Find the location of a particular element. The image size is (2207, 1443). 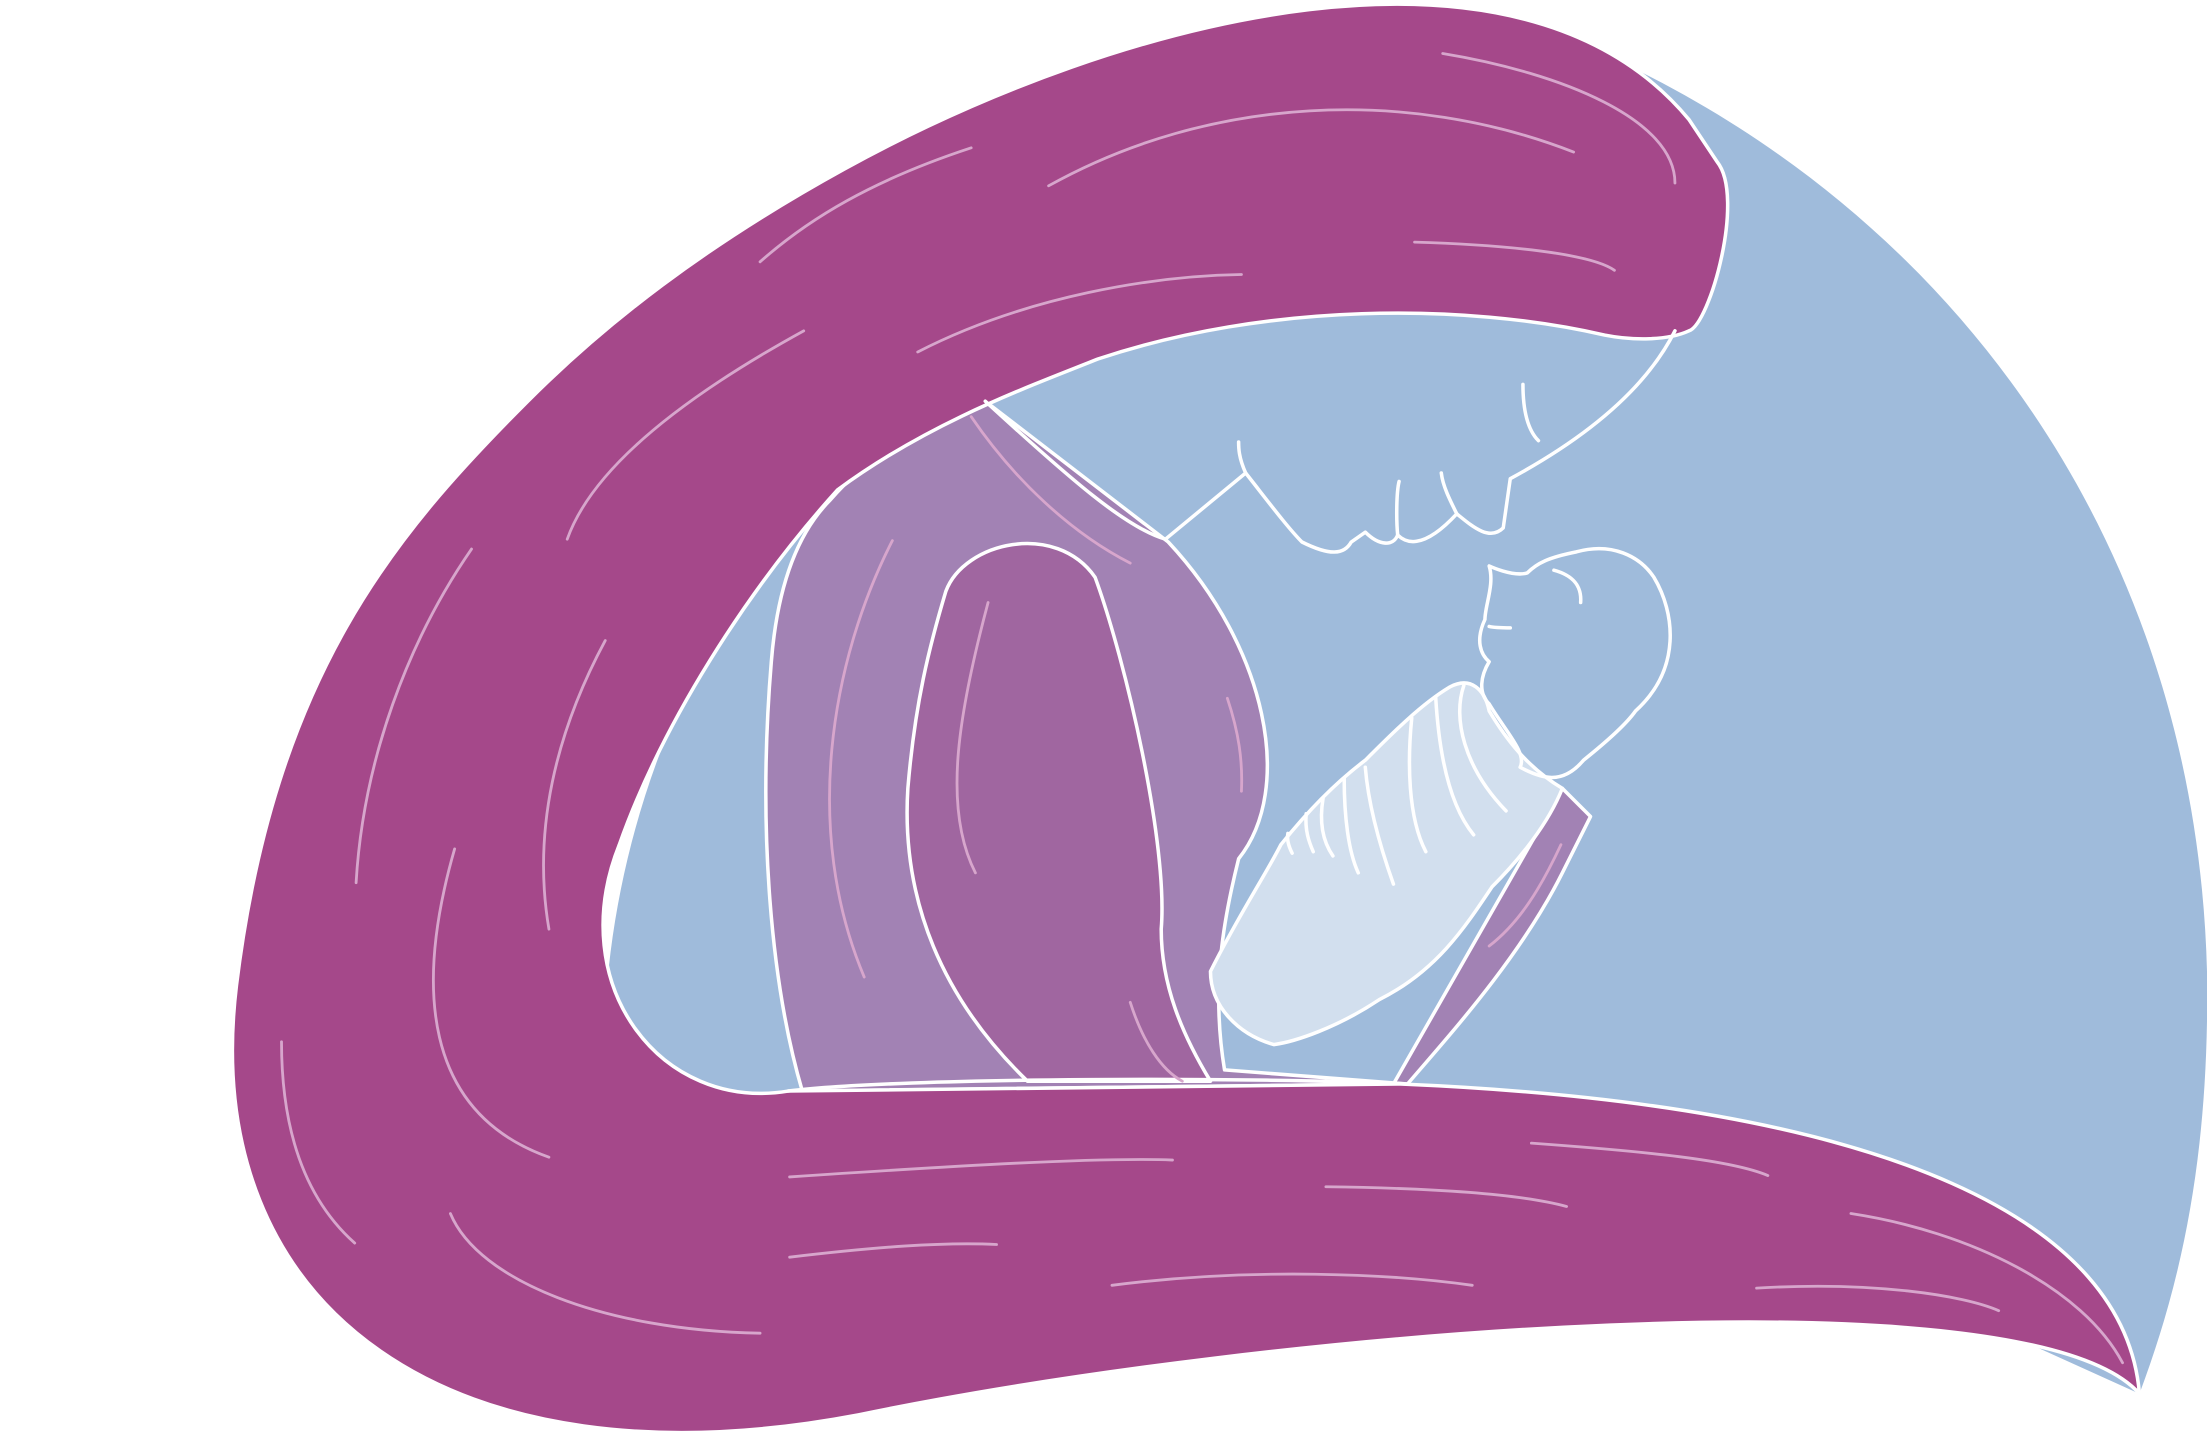

magenta-fold-line is located at coordinates (1098, 1085).